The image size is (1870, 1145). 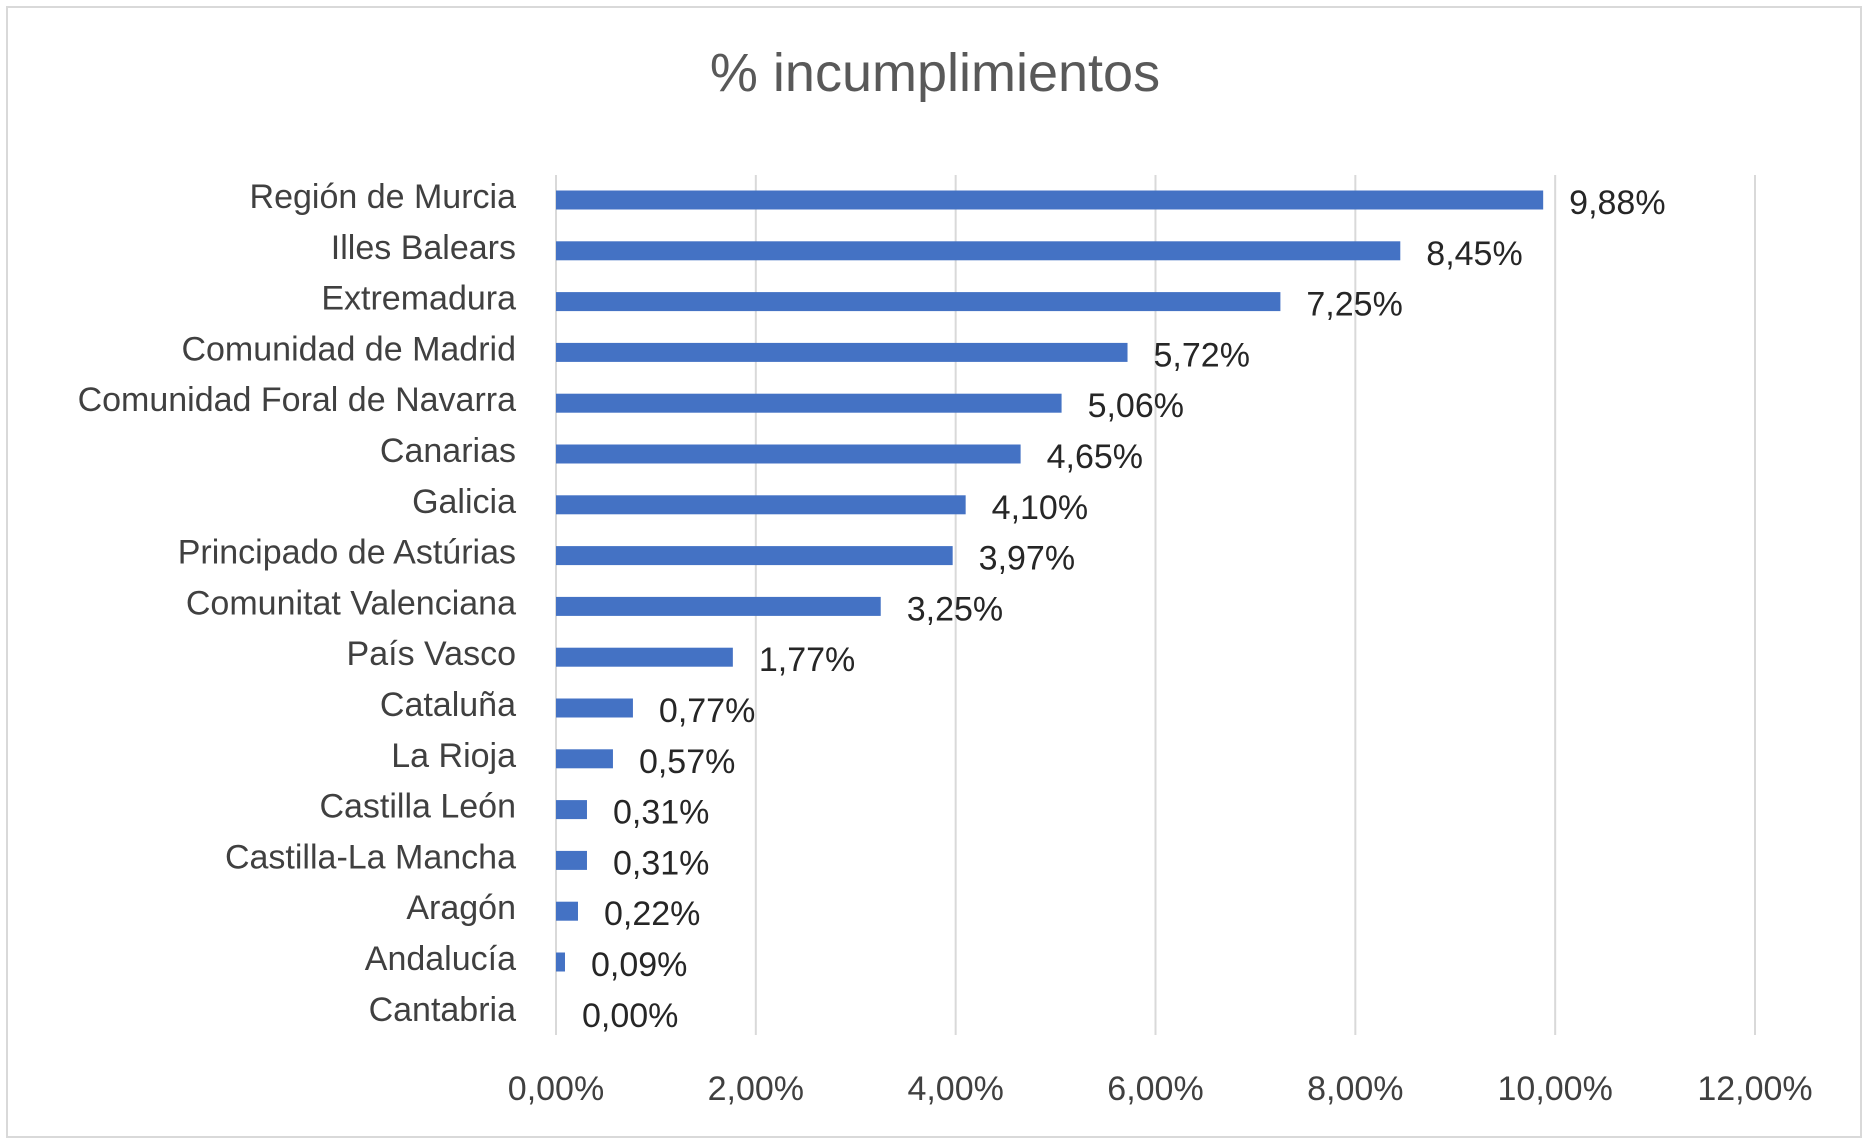 What do you see at coordinates (1754, 1089) in the screenshot?
I see `x-tick-label: 12,00%` at bounding box center [1754, 1089].